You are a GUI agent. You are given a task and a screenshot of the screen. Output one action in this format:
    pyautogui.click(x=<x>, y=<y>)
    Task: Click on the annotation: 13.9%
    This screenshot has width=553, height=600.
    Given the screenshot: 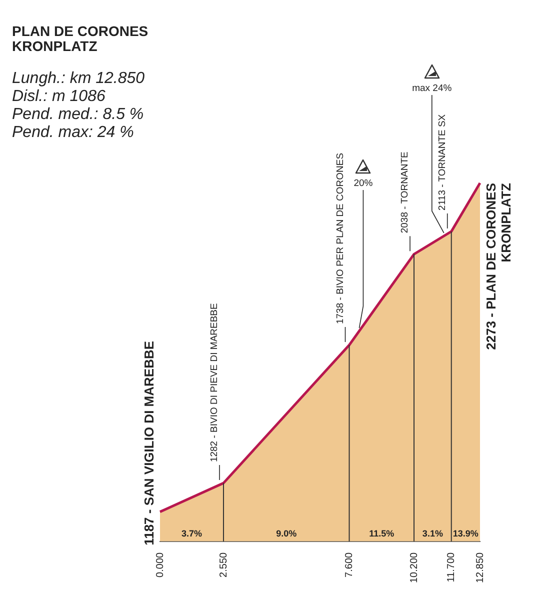 What is the action you would take?
    pyautogui.click(x=465, y=533)
    